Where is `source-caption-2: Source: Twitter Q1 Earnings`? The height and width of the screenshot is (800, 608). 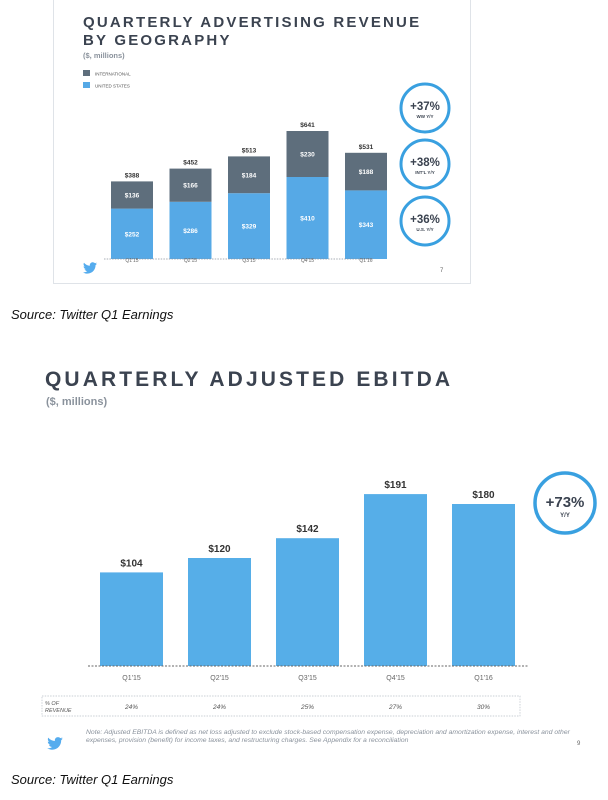 source-caption-2: Source: Twitter Q1 Earnings is located at coordinates (92, 779).